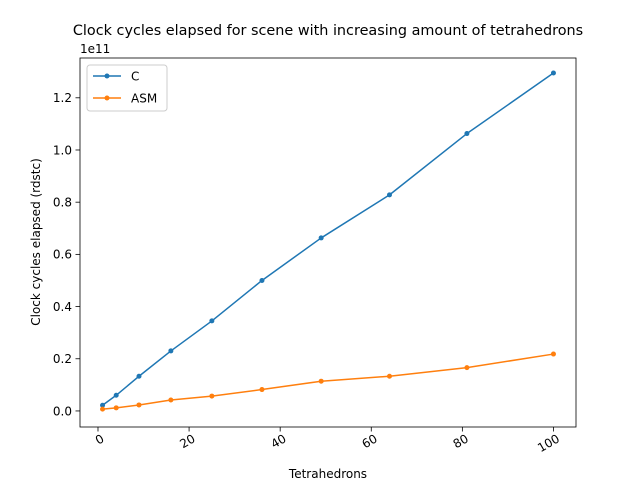 This screenshot has height=480, width=640. Describe the element at coordinates (62, 202) in the screenshot. I see `y-tick-label: 0.8` at that location.